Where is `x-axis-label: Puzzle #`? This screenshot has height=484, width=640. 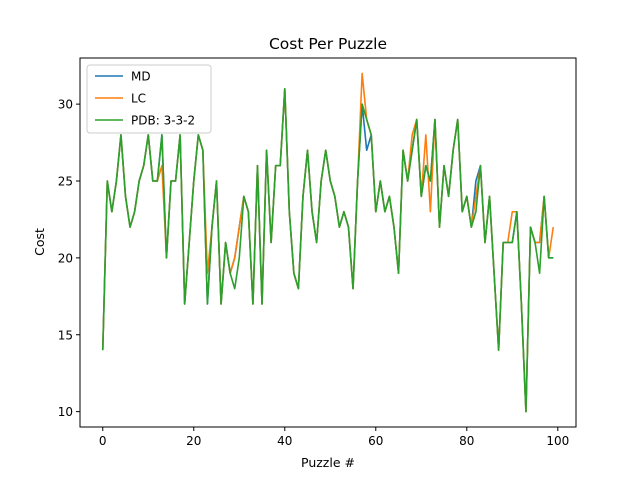
x-axis-label: Puzzle # is located at coordinates (328, 462).